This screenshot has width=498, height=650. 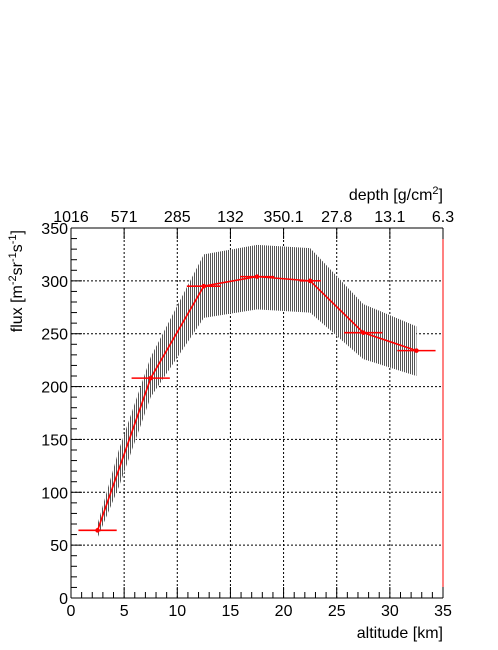 I want to click on y-tick-label: 200, so click(x=54, y=388).